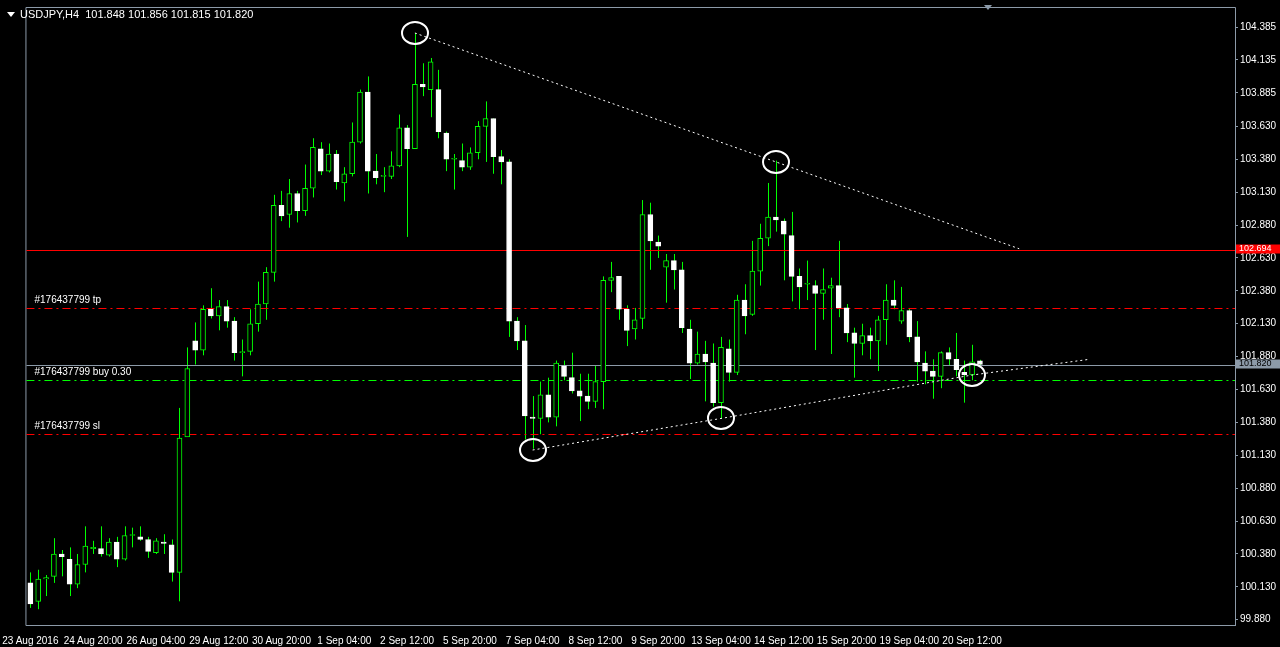 This screenshot has width=1280, height=647. Describe the element at coordinates (83, 372) in the screenshot. I see `ref-line-label: #176437799 buy 0.30` at that location.